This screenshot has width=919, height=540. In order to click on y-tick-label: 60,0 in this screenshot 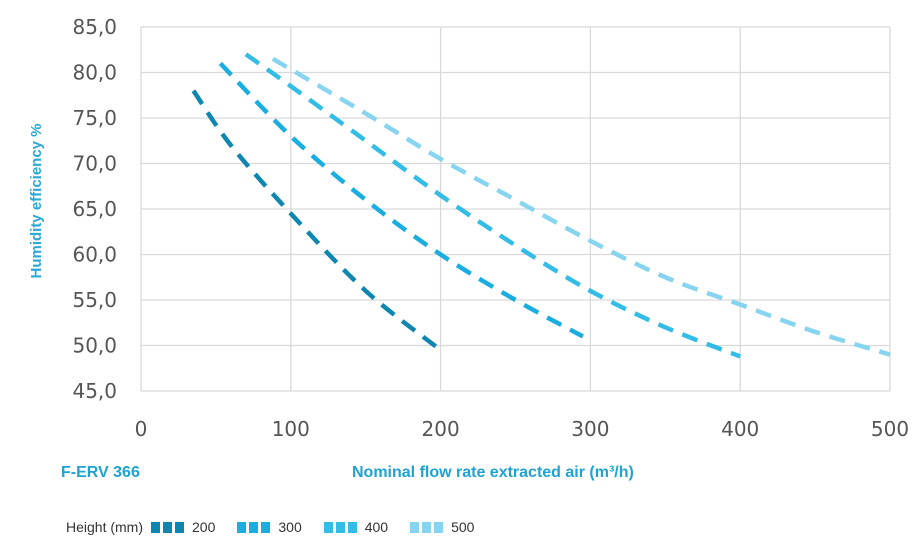, I will do `click(94, 255)`.